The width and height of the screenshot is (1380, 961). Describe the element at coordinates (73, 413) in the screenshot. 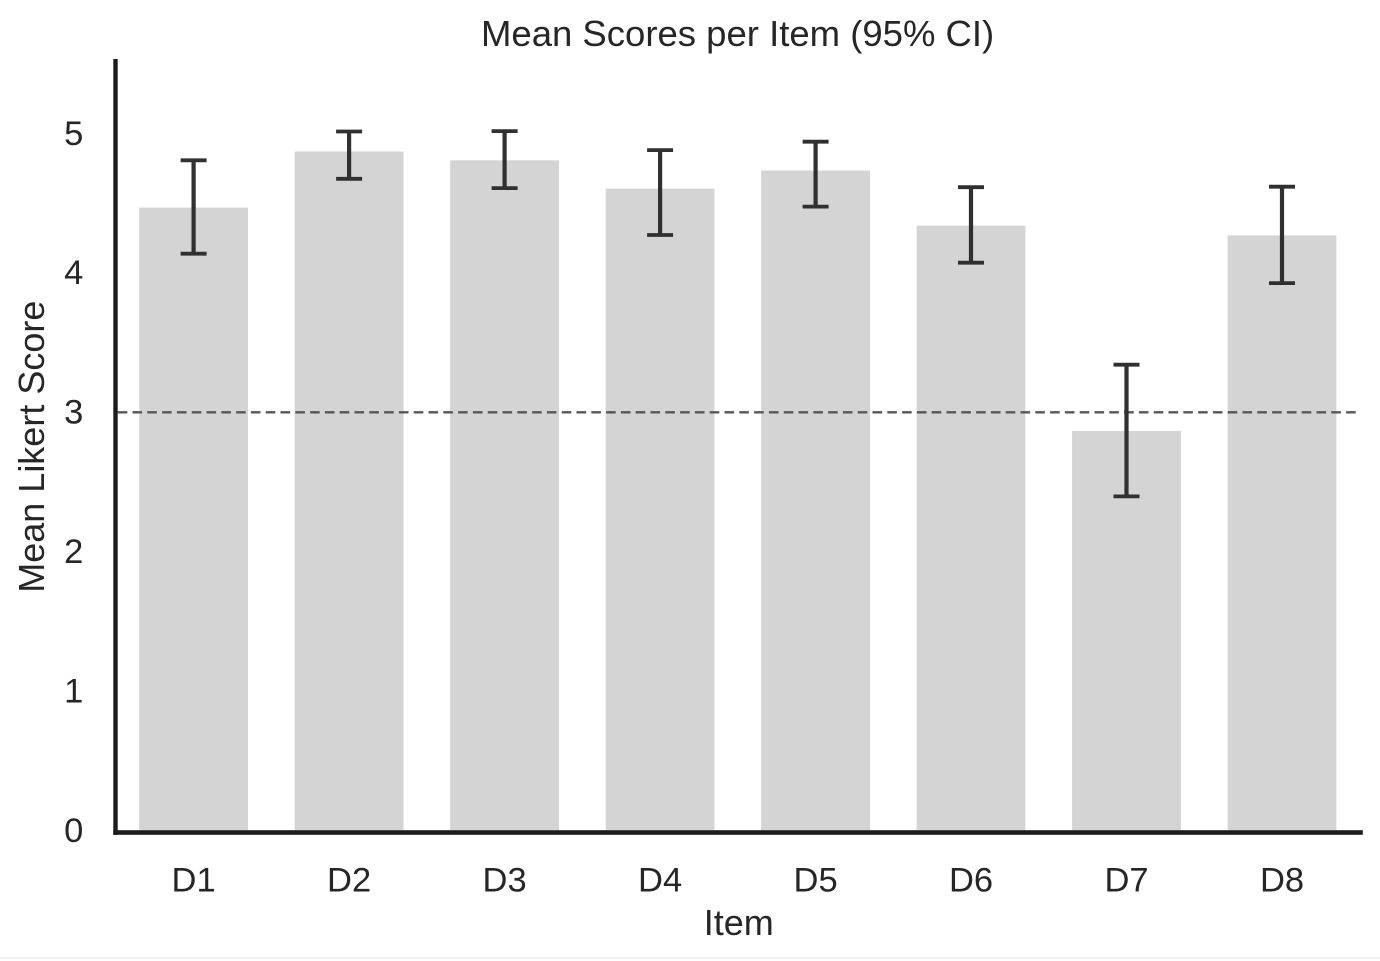

I see `svg-text: 3` at that location.